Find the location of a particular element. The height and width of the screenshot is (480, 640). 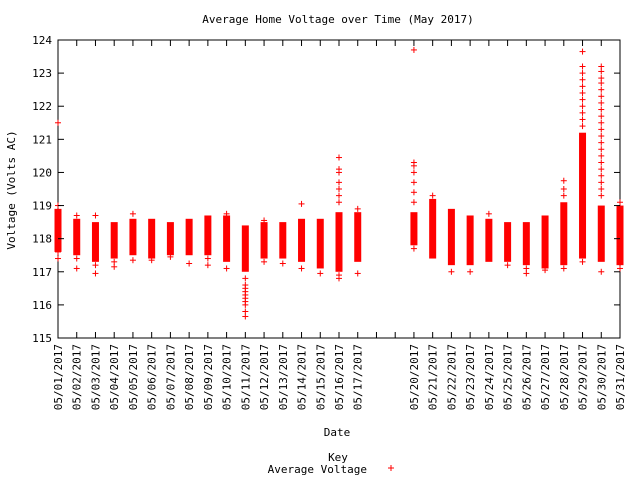

y-axis-label: Voltage (Volts AC) is located at coordinates (11, 189).